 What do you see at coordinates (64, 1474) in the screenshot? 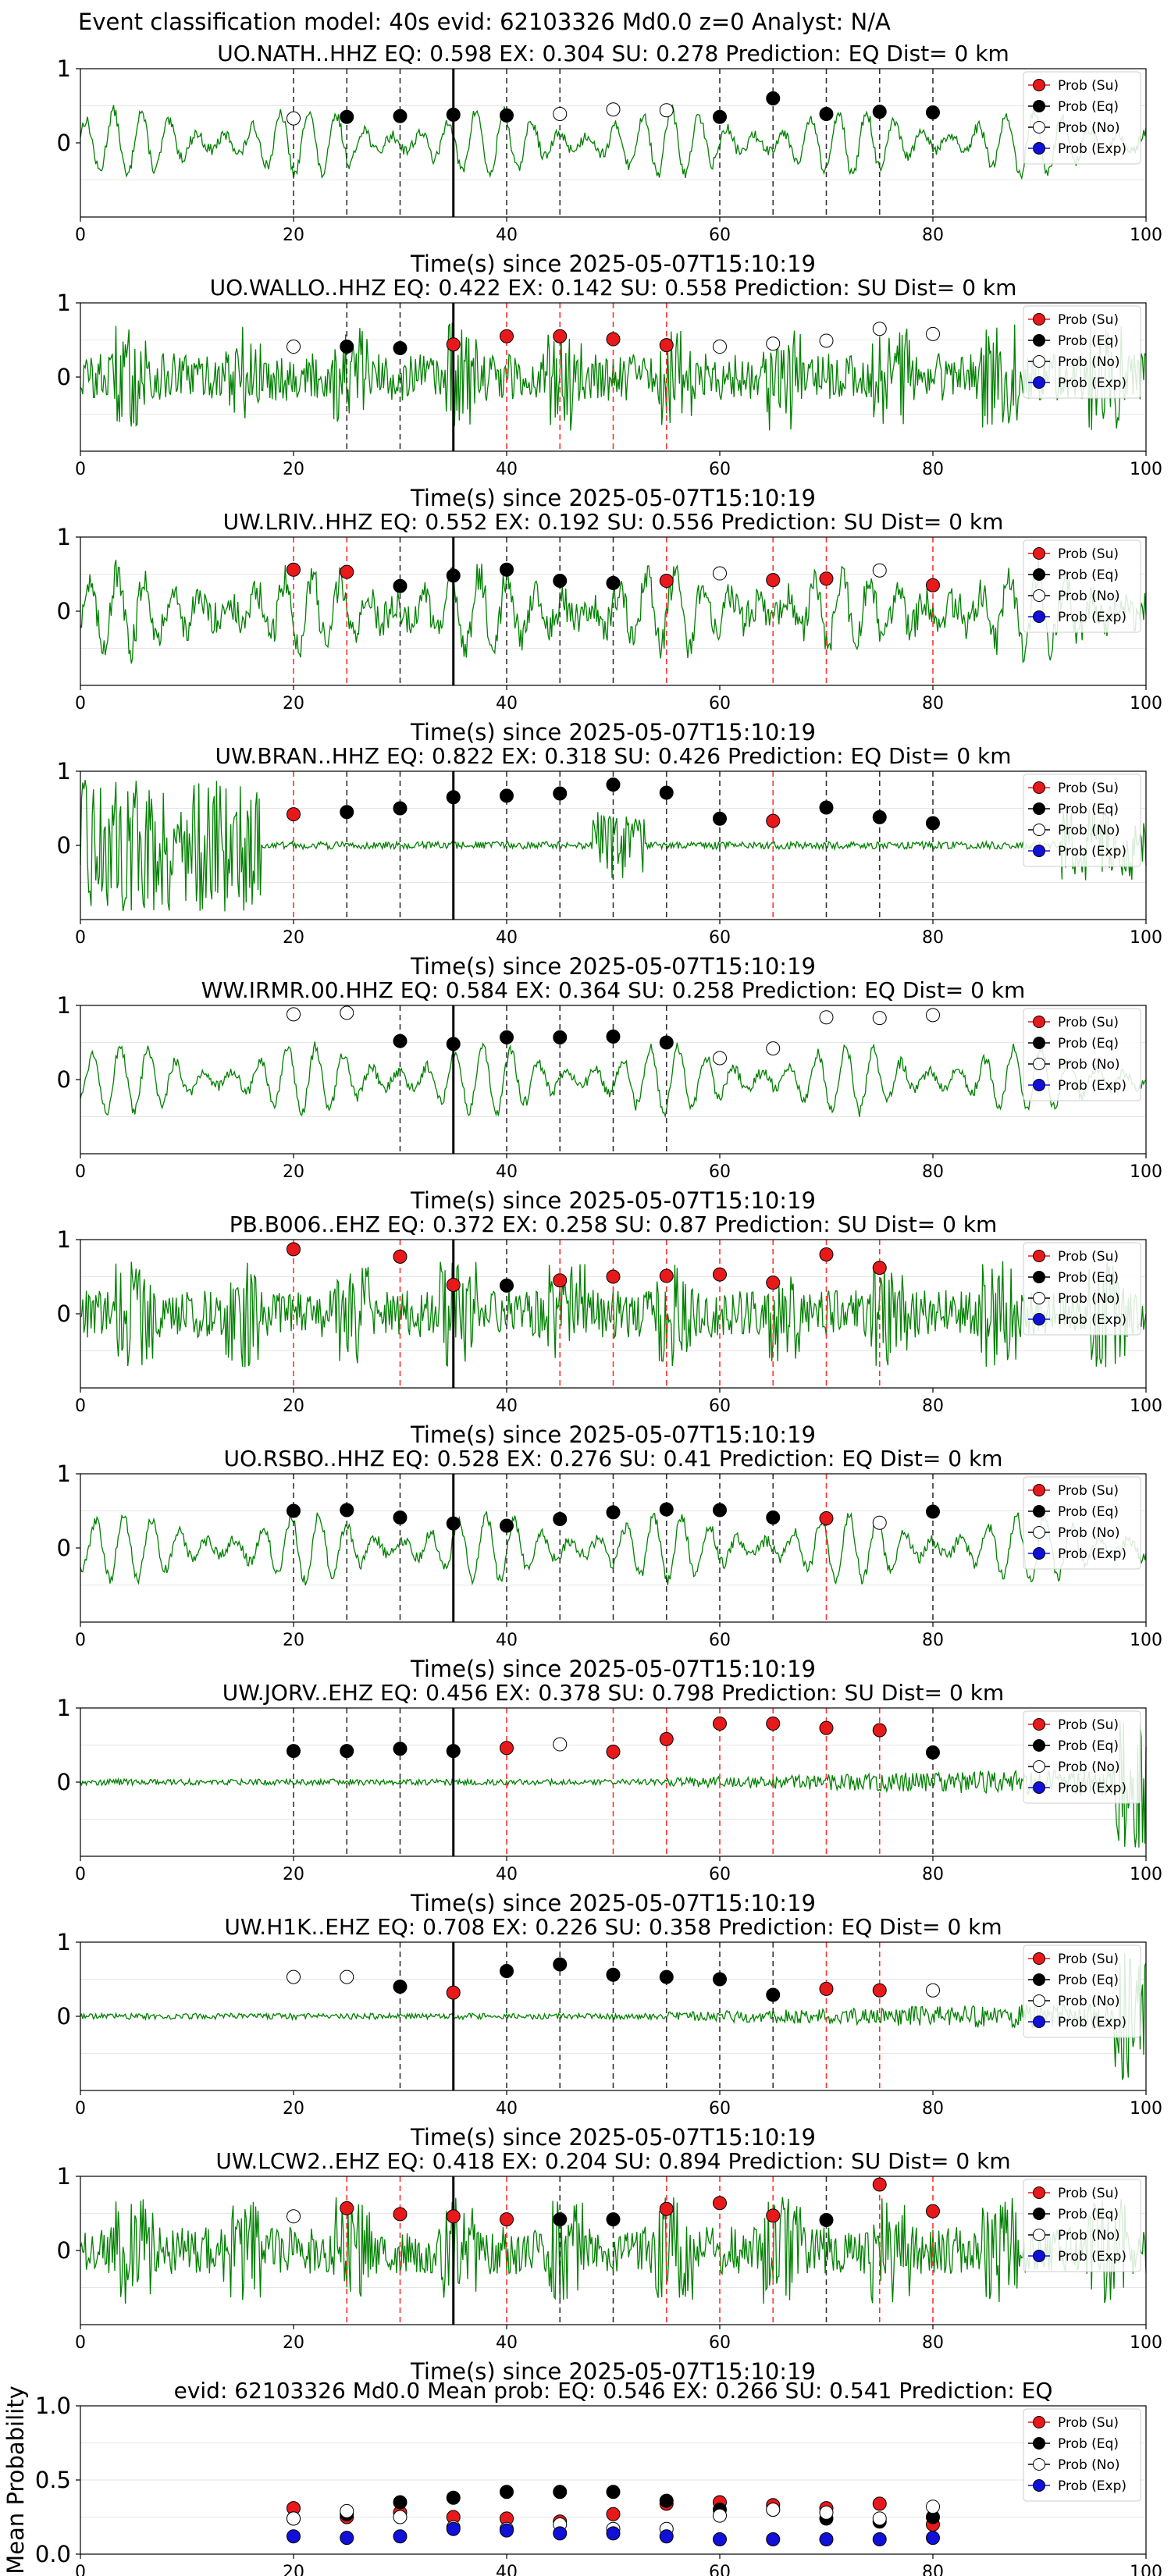
I see `y-tick-label: 1` at bounding box center [64, 1474].